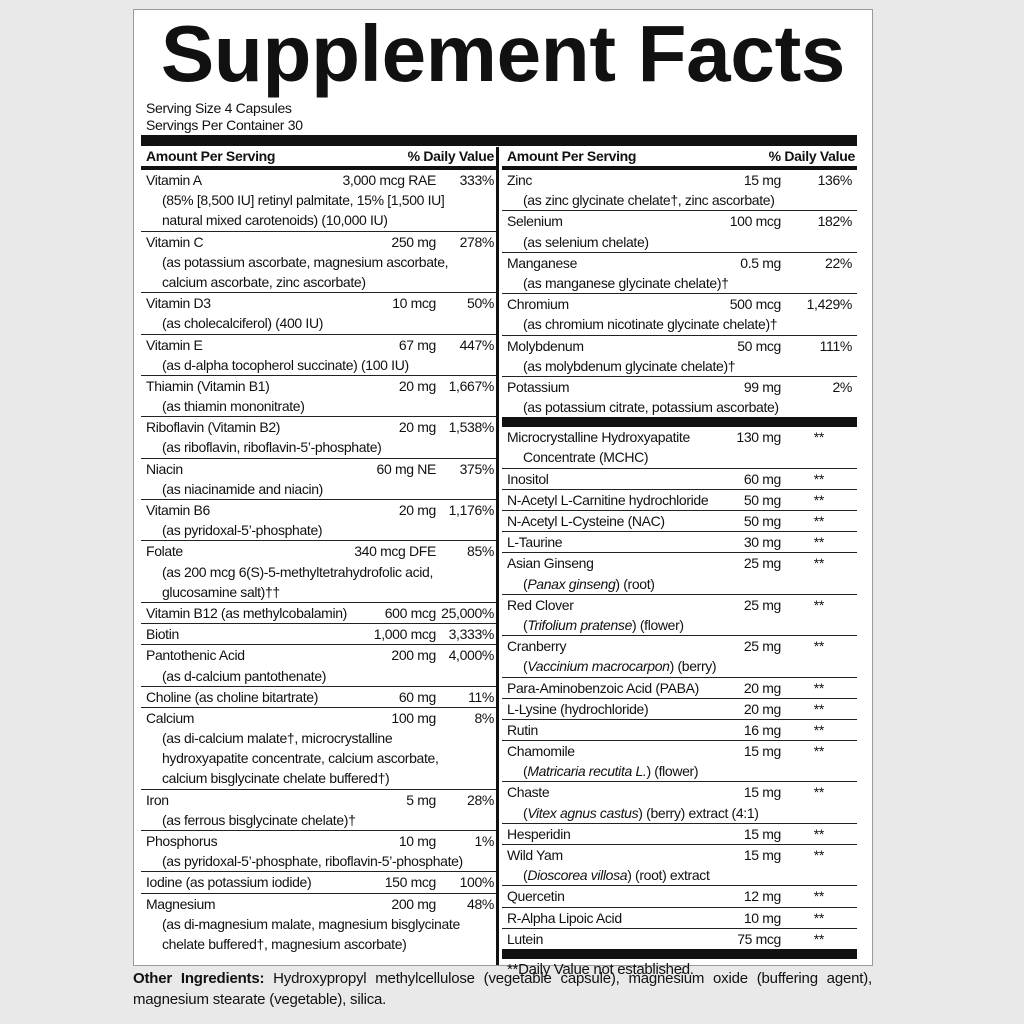 The height and width of the screenshot is (1024, 1024). I want to click on nutrient-amount: 1,000 mcg, so click(405, 634).